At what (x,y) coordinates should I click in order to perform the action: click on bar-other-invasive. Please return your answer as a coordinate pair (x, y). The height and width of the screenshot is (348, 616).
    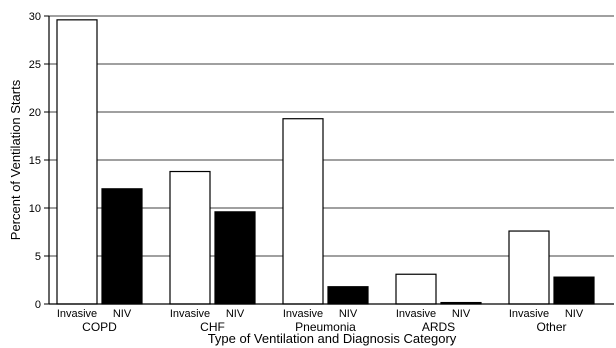
    Looking at the image, I should click on (529, 267).